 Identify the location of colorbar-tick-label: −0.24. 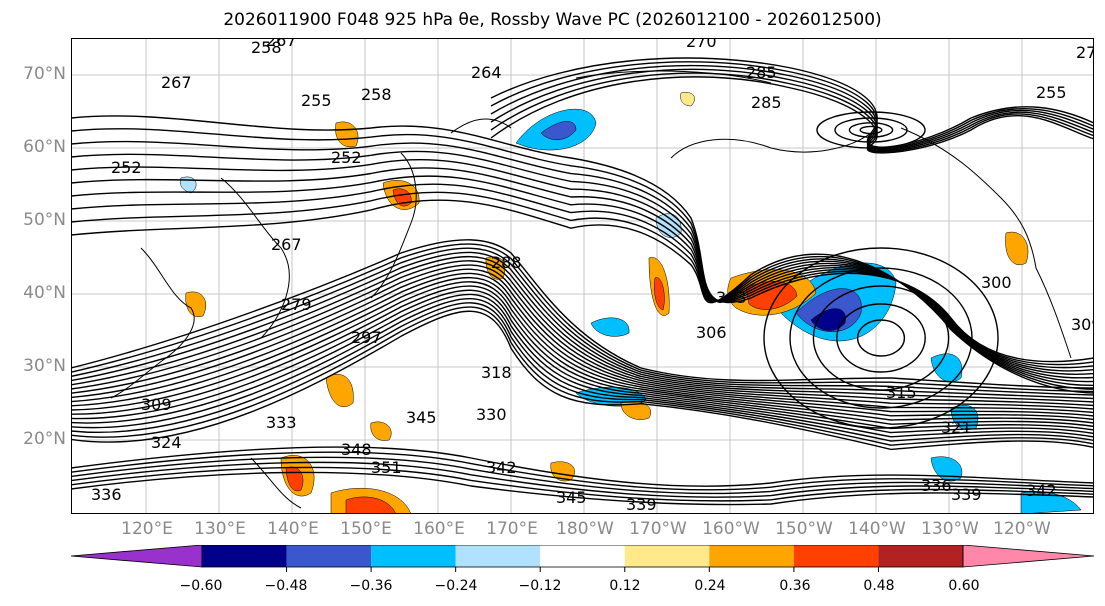
(456, 586).